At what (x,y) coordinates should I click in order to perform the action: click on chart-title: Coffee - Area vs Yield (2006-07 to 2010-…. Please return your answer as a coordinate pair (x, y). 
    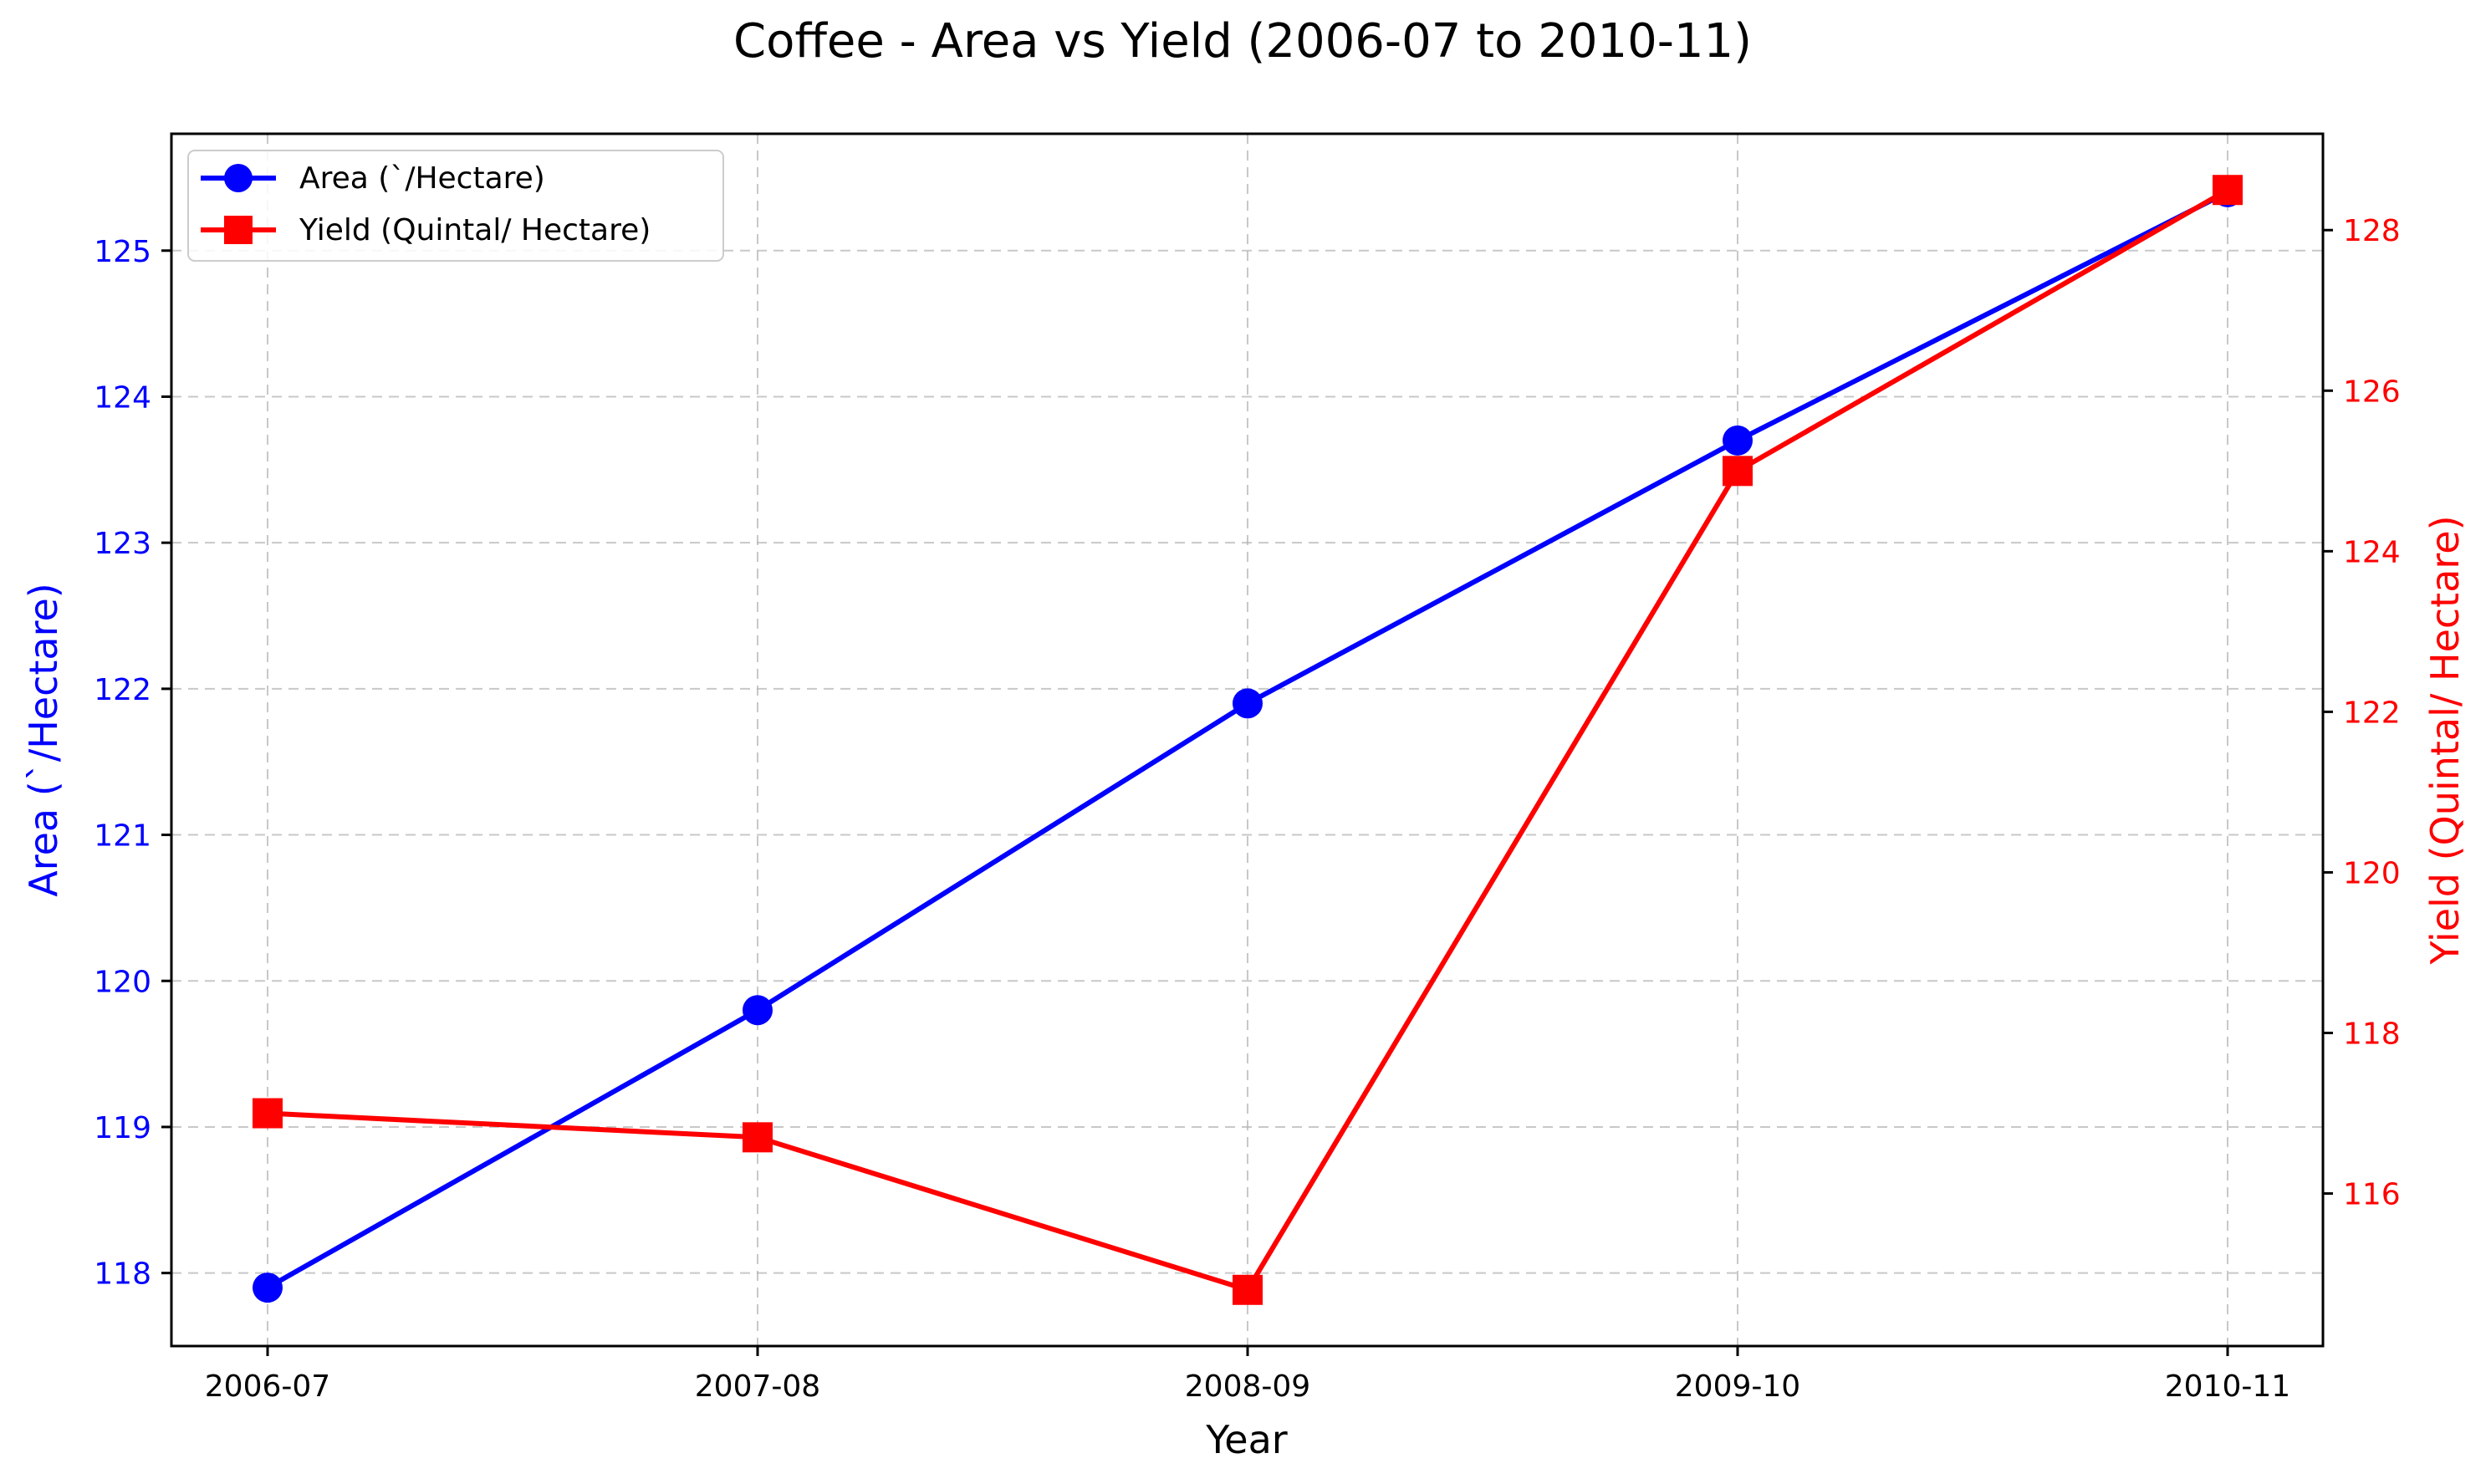
    Looking at the image, I should click on (1242, 41).